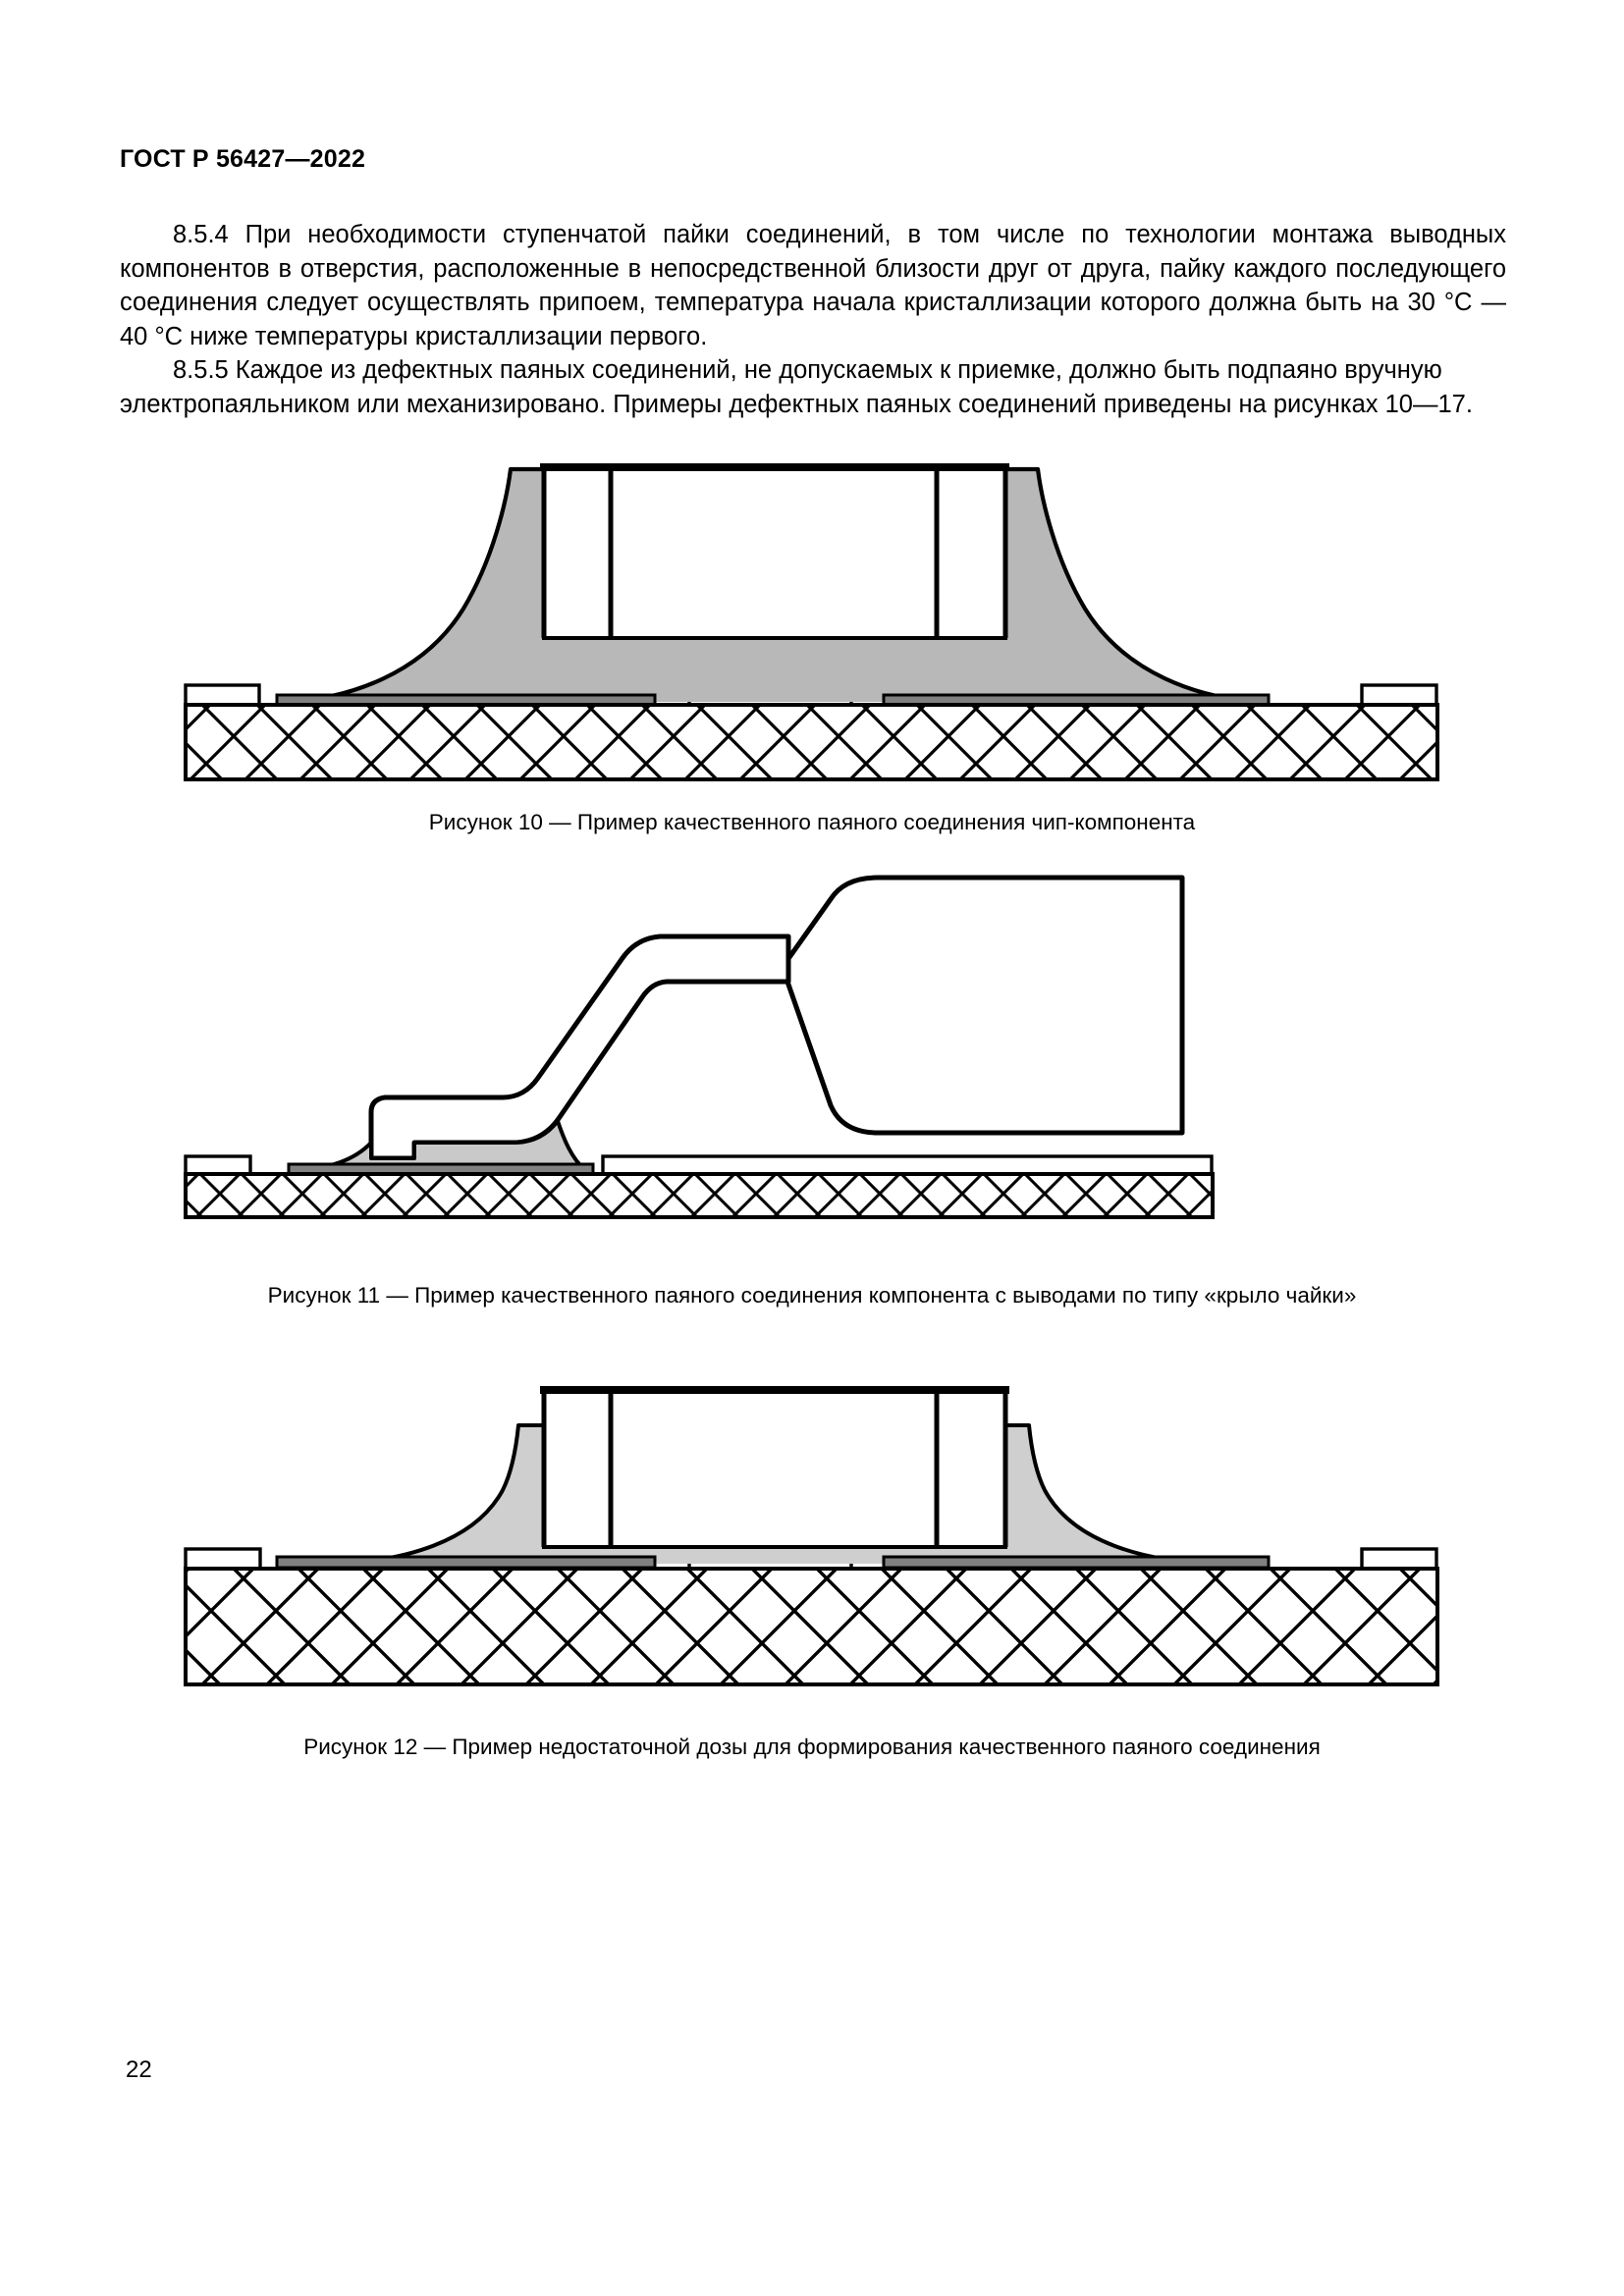 The image size is (1624, 2296). I want to click on insufficient-solder-fillet-left, so click(435, 1494).